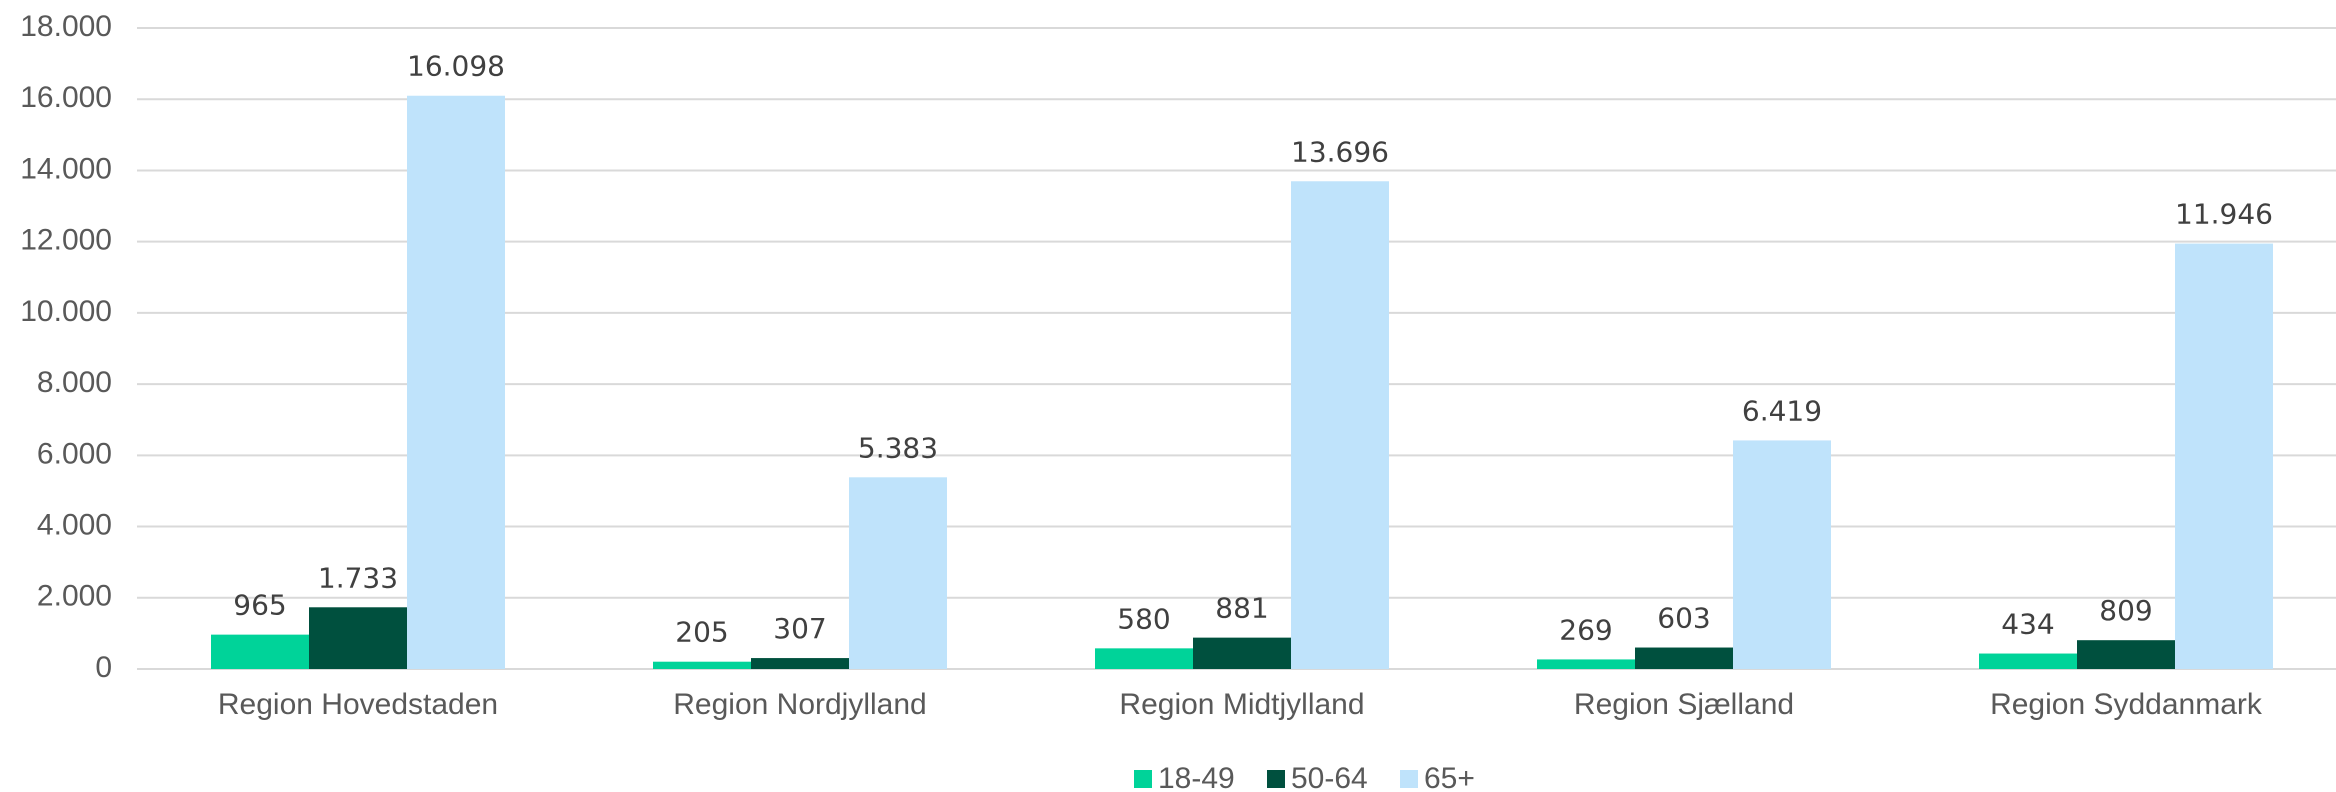  I want to click on x-tick-label: Region Syddanmark, so click(2126, 704).